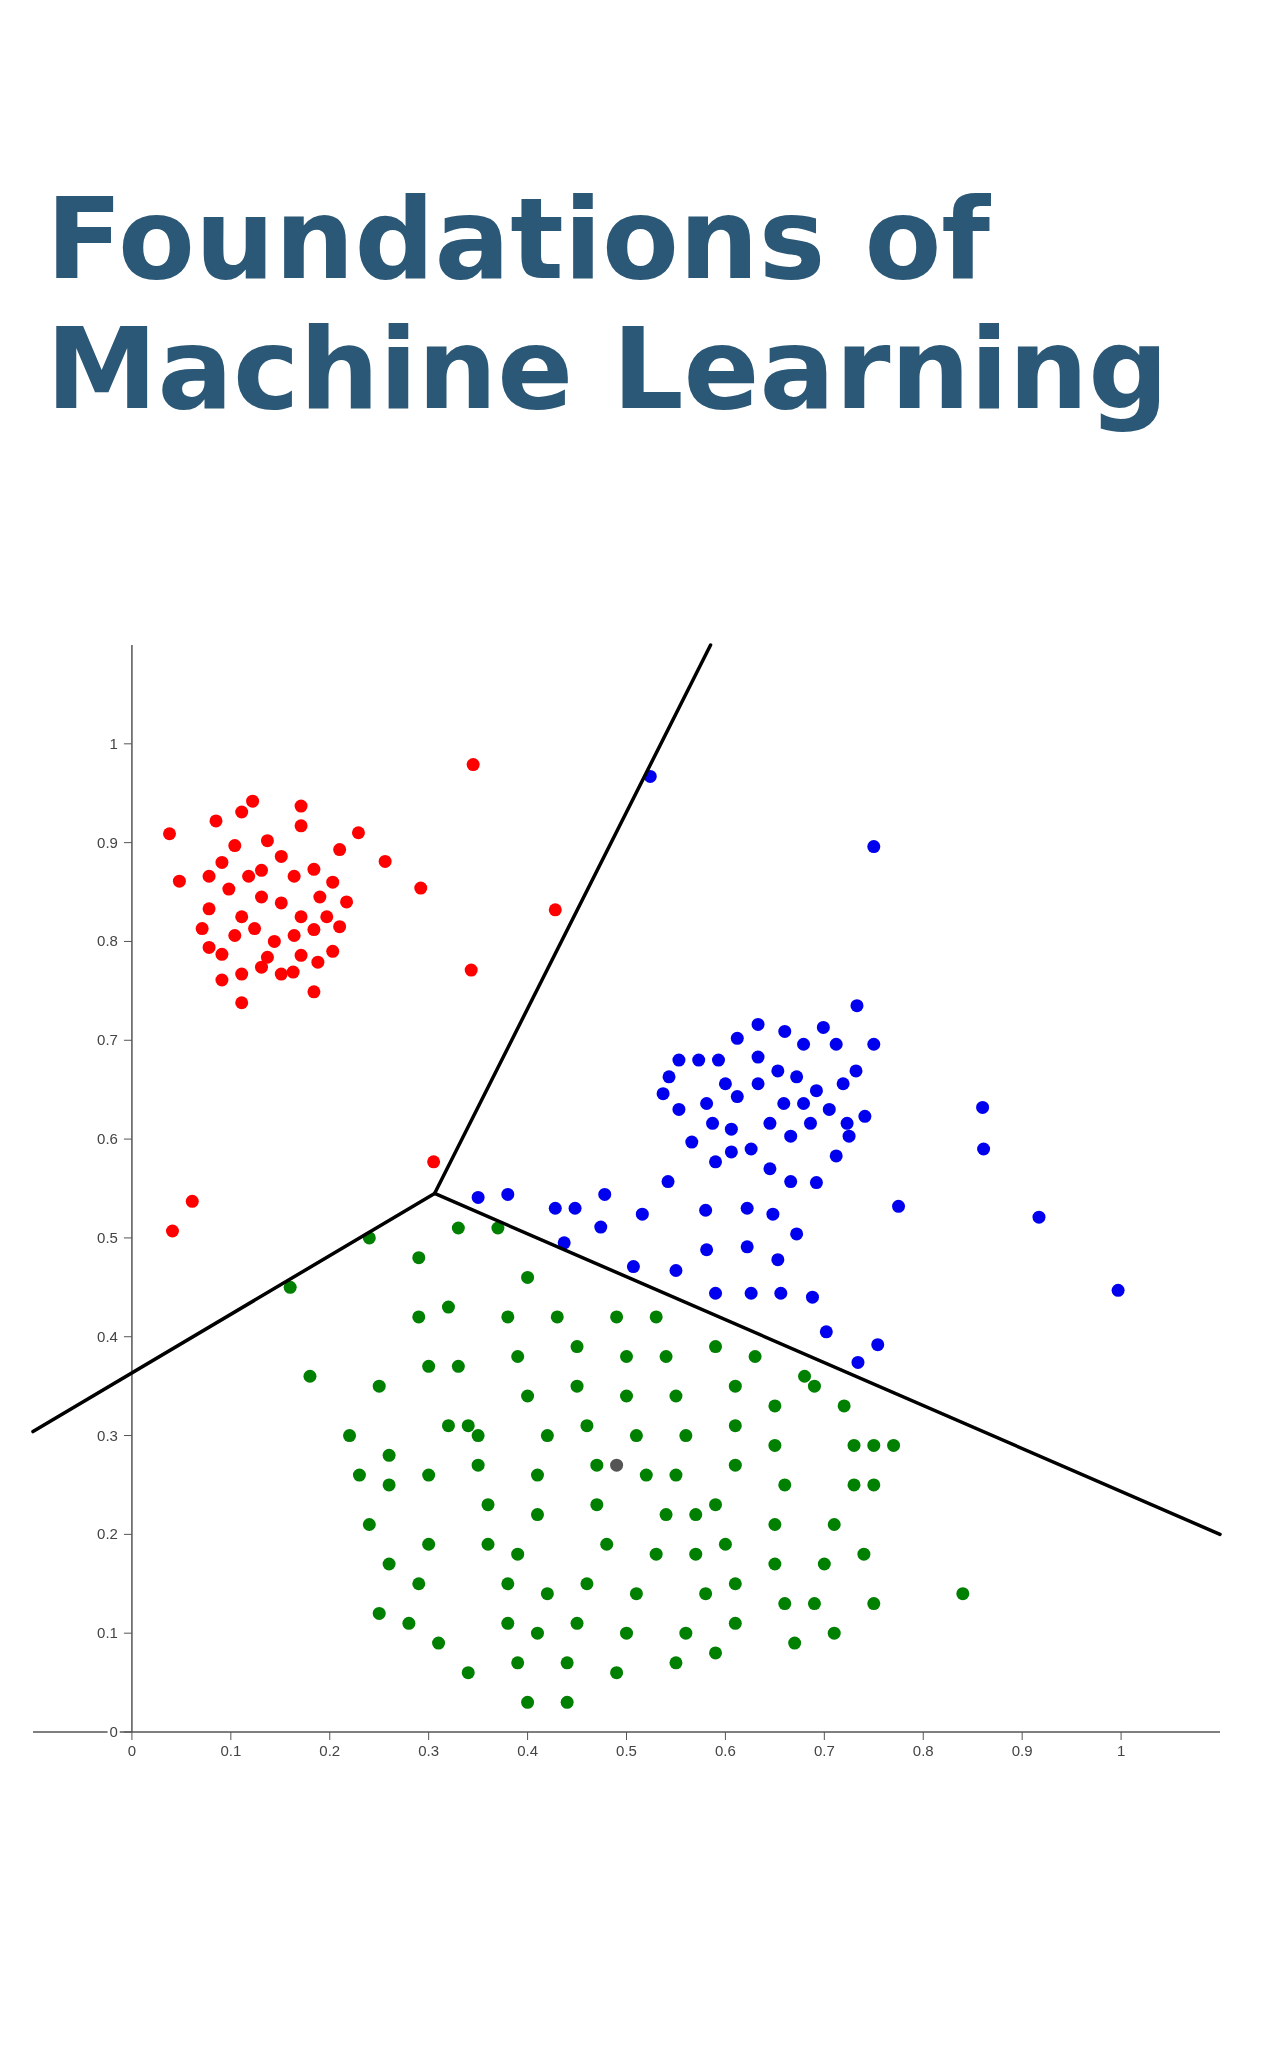 The image size is (1280, 2048). Describe the element at coordinates (626, 1750) in the screenshot. I see `x-tick-label: 0.5` at that location.